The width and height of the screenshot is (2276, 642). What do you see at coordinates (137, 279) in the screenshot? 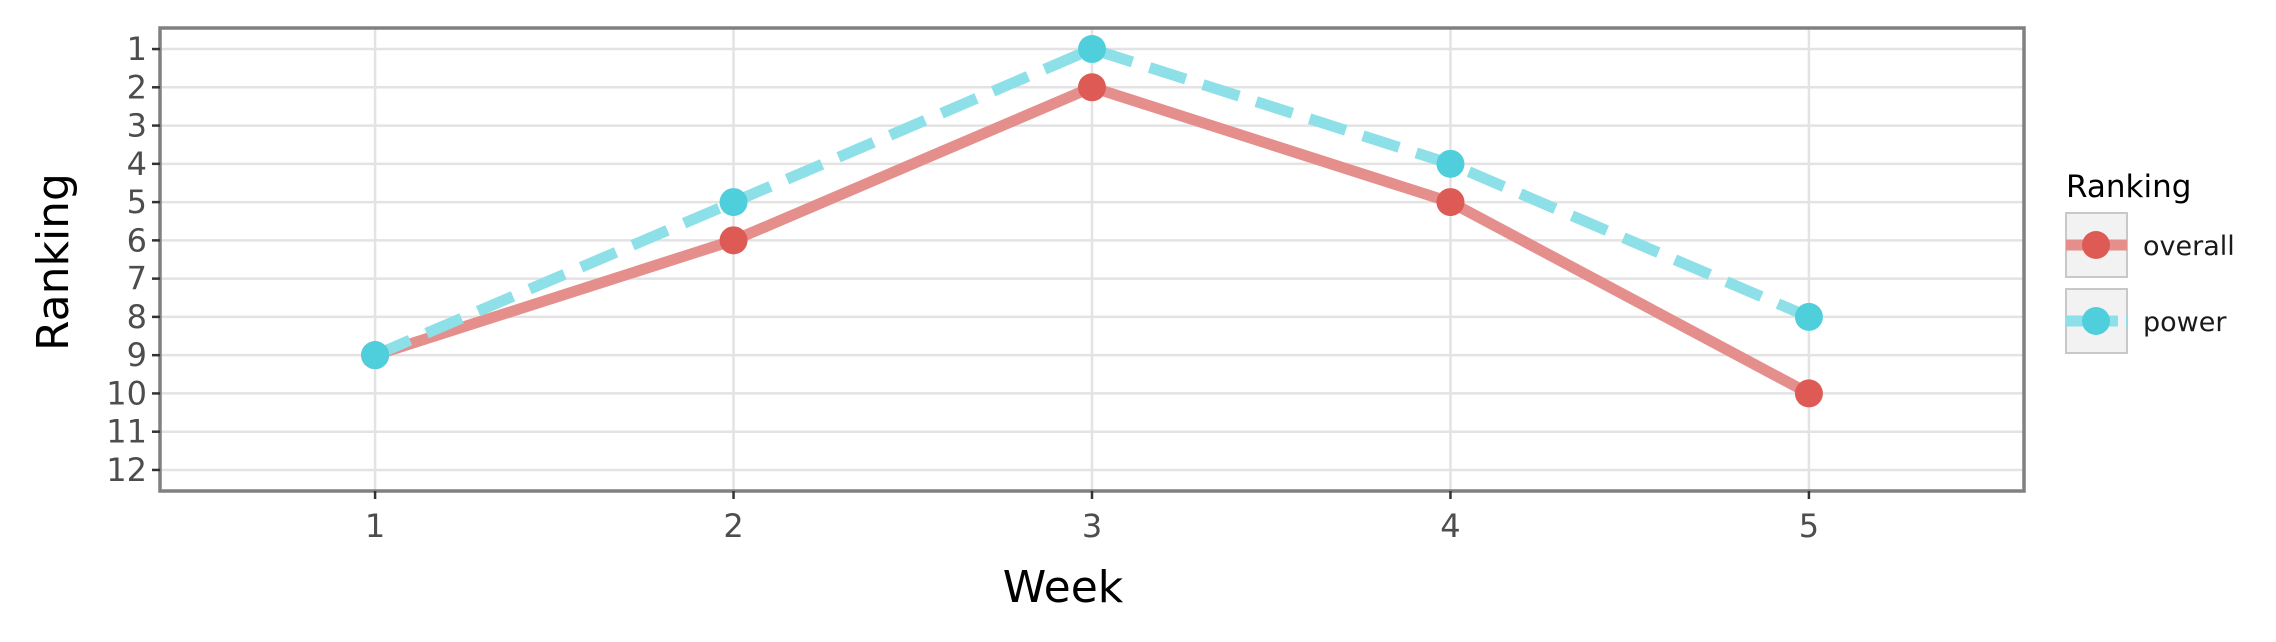
I see `y-tick-label: 7` at bounding box center [137, 279].